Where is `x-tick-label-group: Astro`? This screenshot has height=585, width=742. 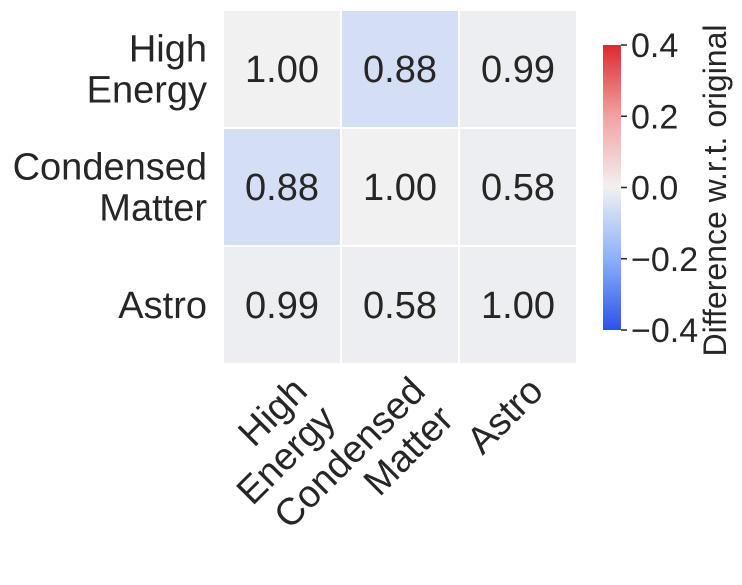
x-tick-label-group: Astro is located at coordinates (505, 416).